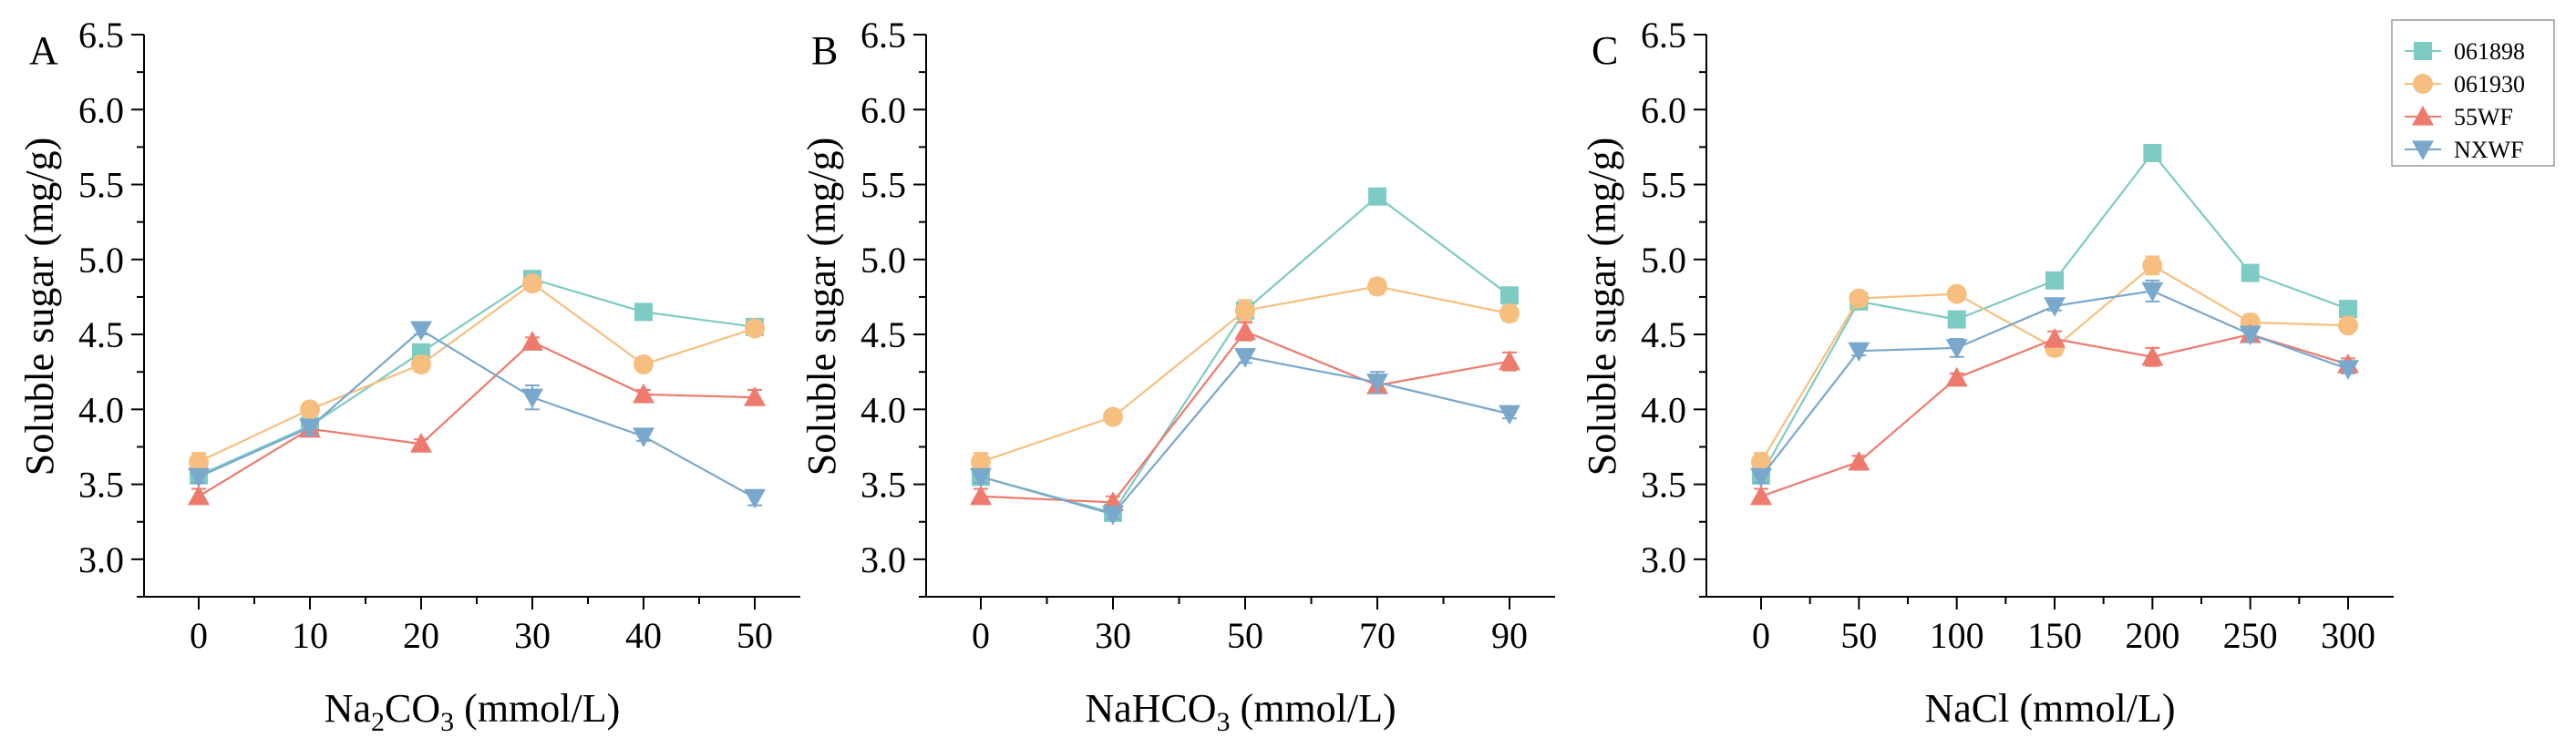 The height and width of the screenshot is (748, 2576). I want to click on legend-label: 061898, so click(2489, 52).